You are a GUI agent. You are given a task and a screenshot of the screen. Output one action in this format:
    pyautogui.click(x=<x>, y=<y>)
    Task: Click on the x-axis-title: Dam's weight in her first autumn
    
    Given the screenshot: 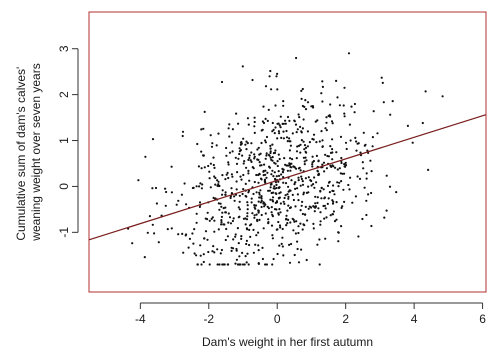 What is the action you would take?
    pyautogui.click(x=287, y=342)
    